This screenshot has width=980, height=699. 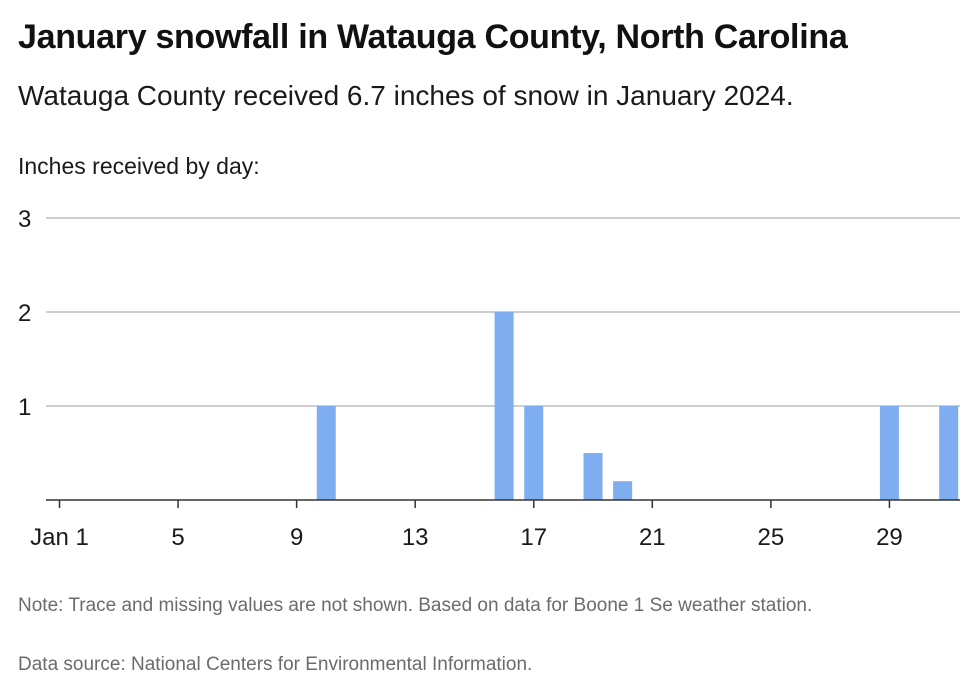 I want to click on x-tick-label: 13, so click(x=415, y=537).